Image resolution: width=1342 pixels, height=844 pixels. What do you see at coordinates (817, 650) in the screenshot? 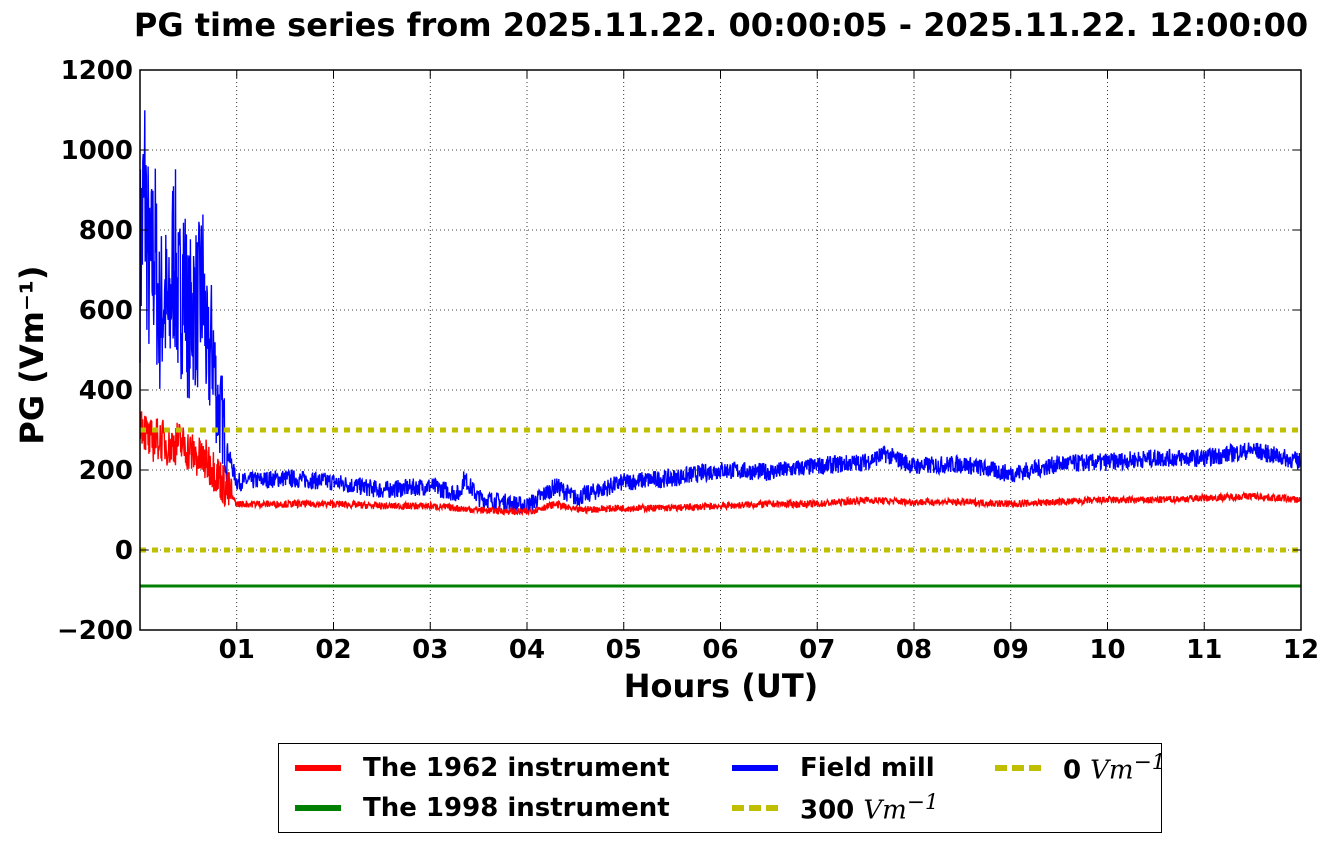
I see `x-tick-label: 07` at bounding box center [817, 650].